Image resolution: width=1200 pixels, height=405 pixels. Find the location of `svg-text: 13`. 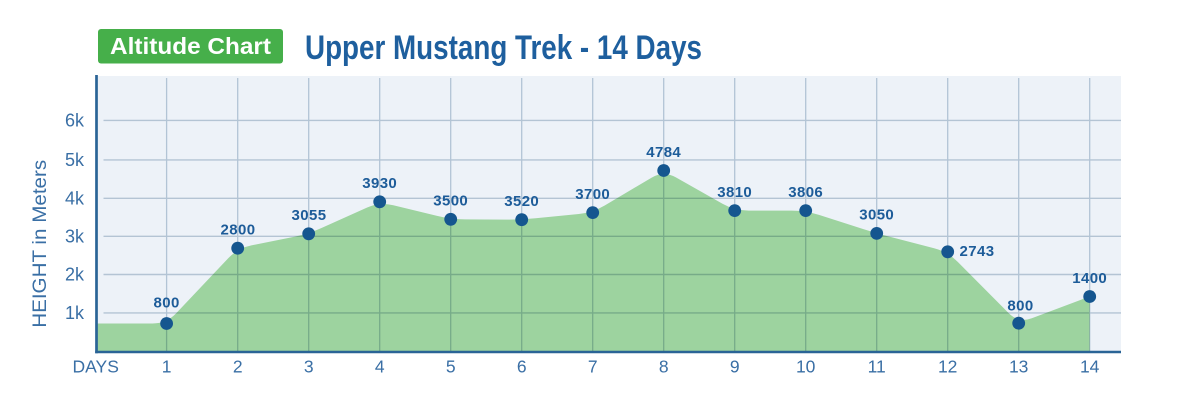

svg-text: 13 is located at coordinates (1018, 367).